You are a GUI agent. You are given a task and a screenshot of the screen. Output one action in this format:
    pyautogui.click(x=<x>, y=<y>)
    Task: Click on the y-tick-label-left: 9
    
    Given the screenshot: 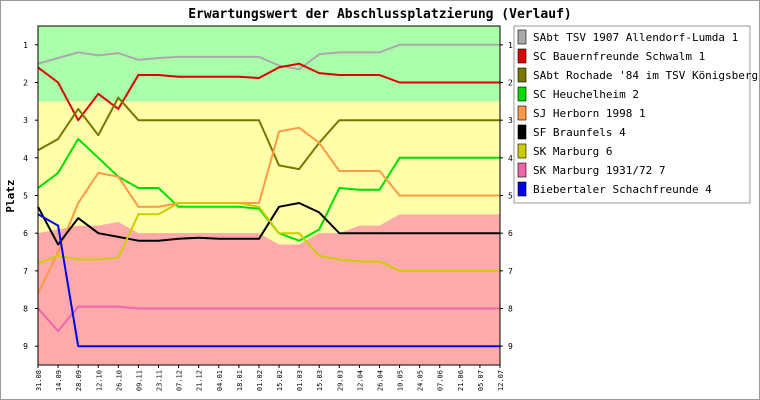 What is the action you would take?
    pyautogui.click(x=25, y=346)
    